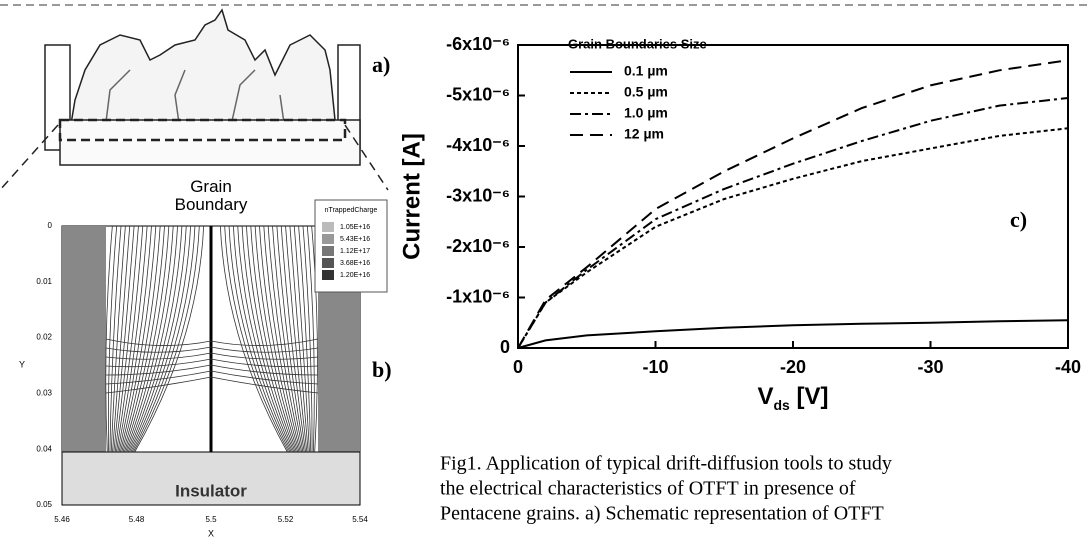 The height and width of the screenshot is (539, 1092). What do you see at coordinates (411, 196) in the screenshot?
I see `y-axis-label: Current [A]` at bounding box center [411, 196].